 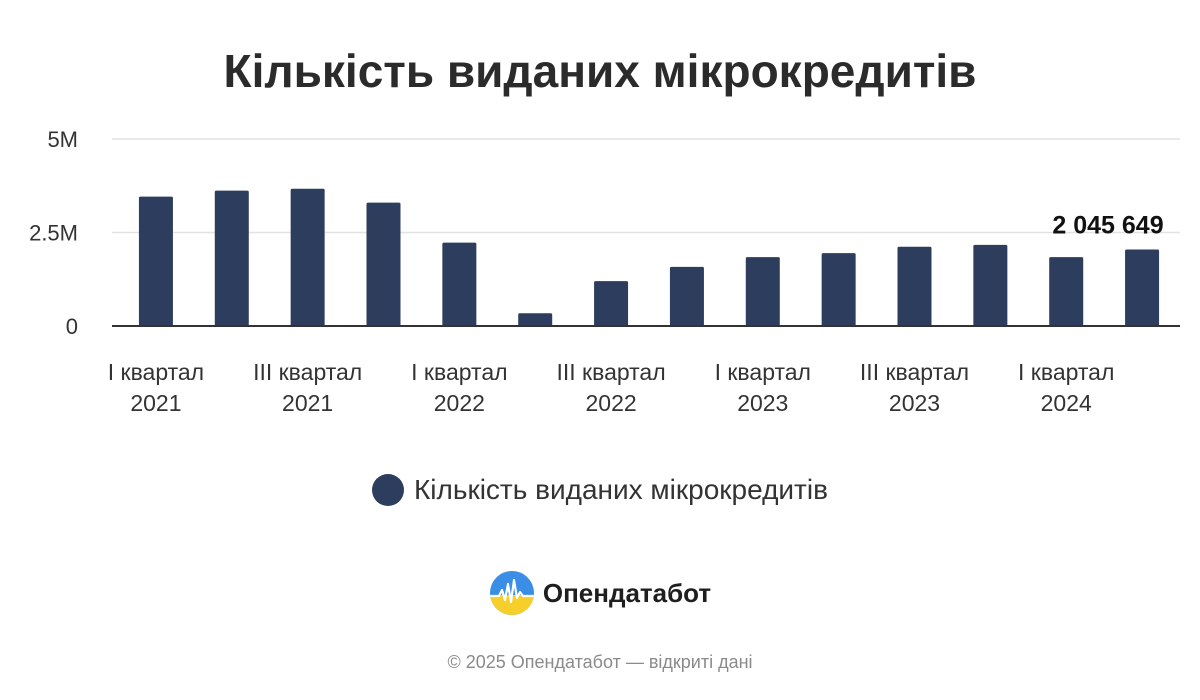 What do you see at coordinates (1107, 225) in the screenshot?
I see `data-label: 2 045 649` at bounding box center [1107, 225].